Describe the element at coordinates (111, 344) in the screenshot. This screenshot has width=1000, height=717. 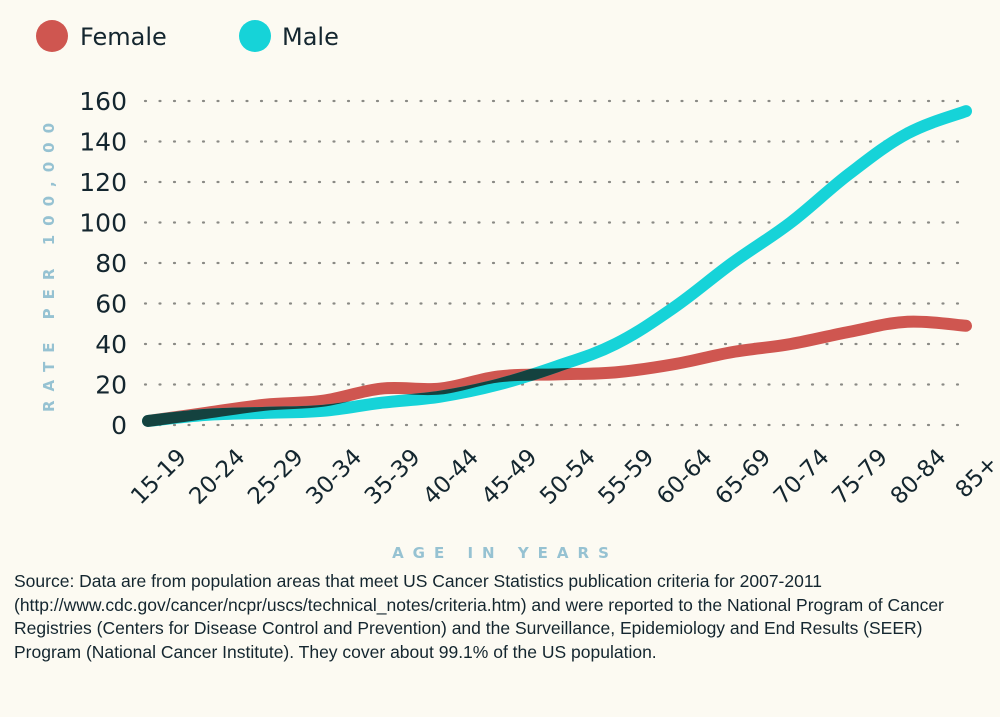
I see `y-tick-label: 40` at that location.